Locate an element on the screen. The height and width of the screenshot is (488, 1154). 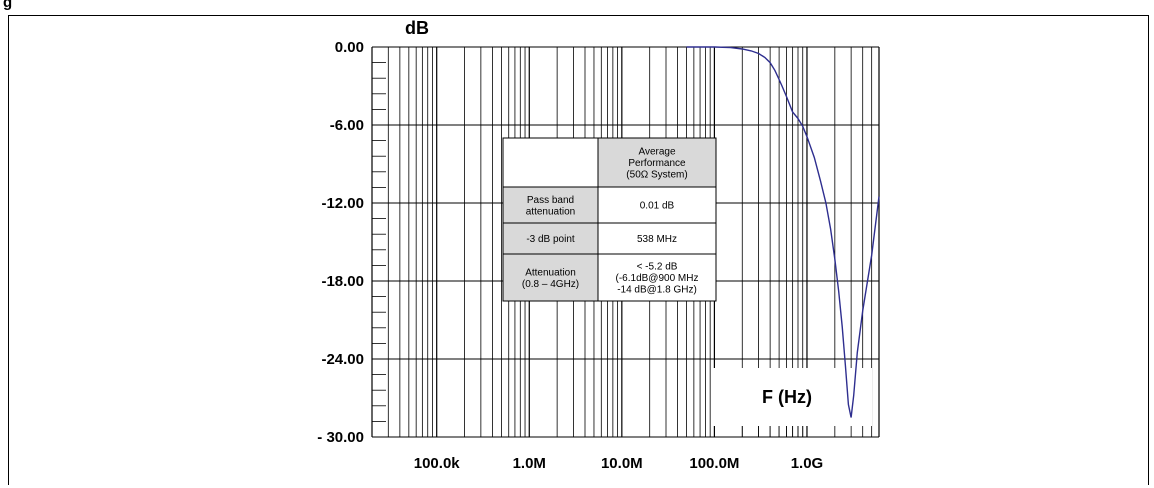
table-header-text: (50Ω System) is located at coordinates (656, 175).